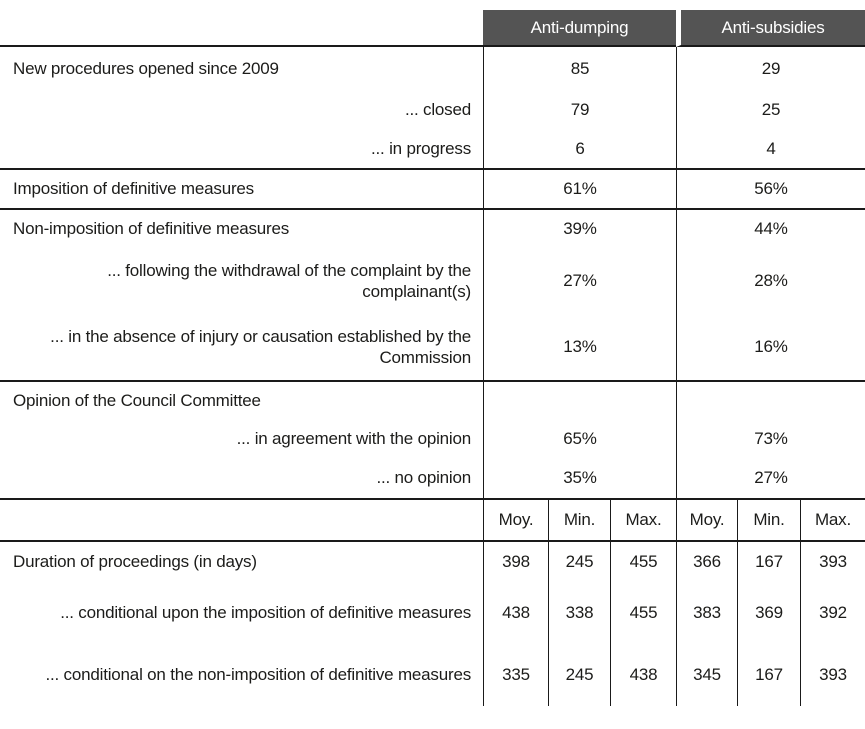 This screenshot has width=865, height=729. Describe the element at coordinates (579, 188) in the screenshot. I see `value-anti-dumping: 61%` at that location.